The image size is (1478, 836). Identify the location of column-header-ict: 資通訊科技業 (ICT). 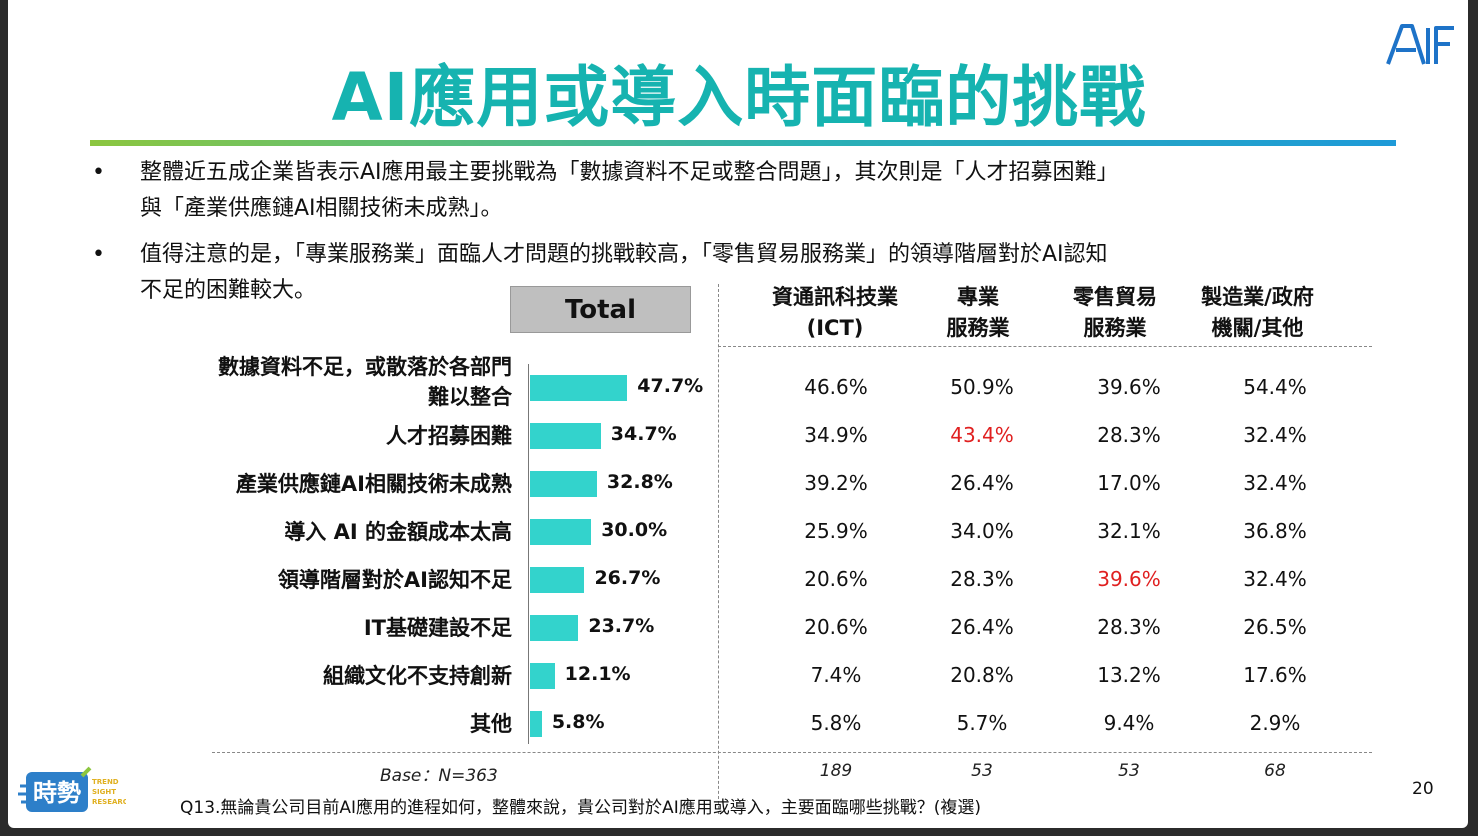
(835, 313).